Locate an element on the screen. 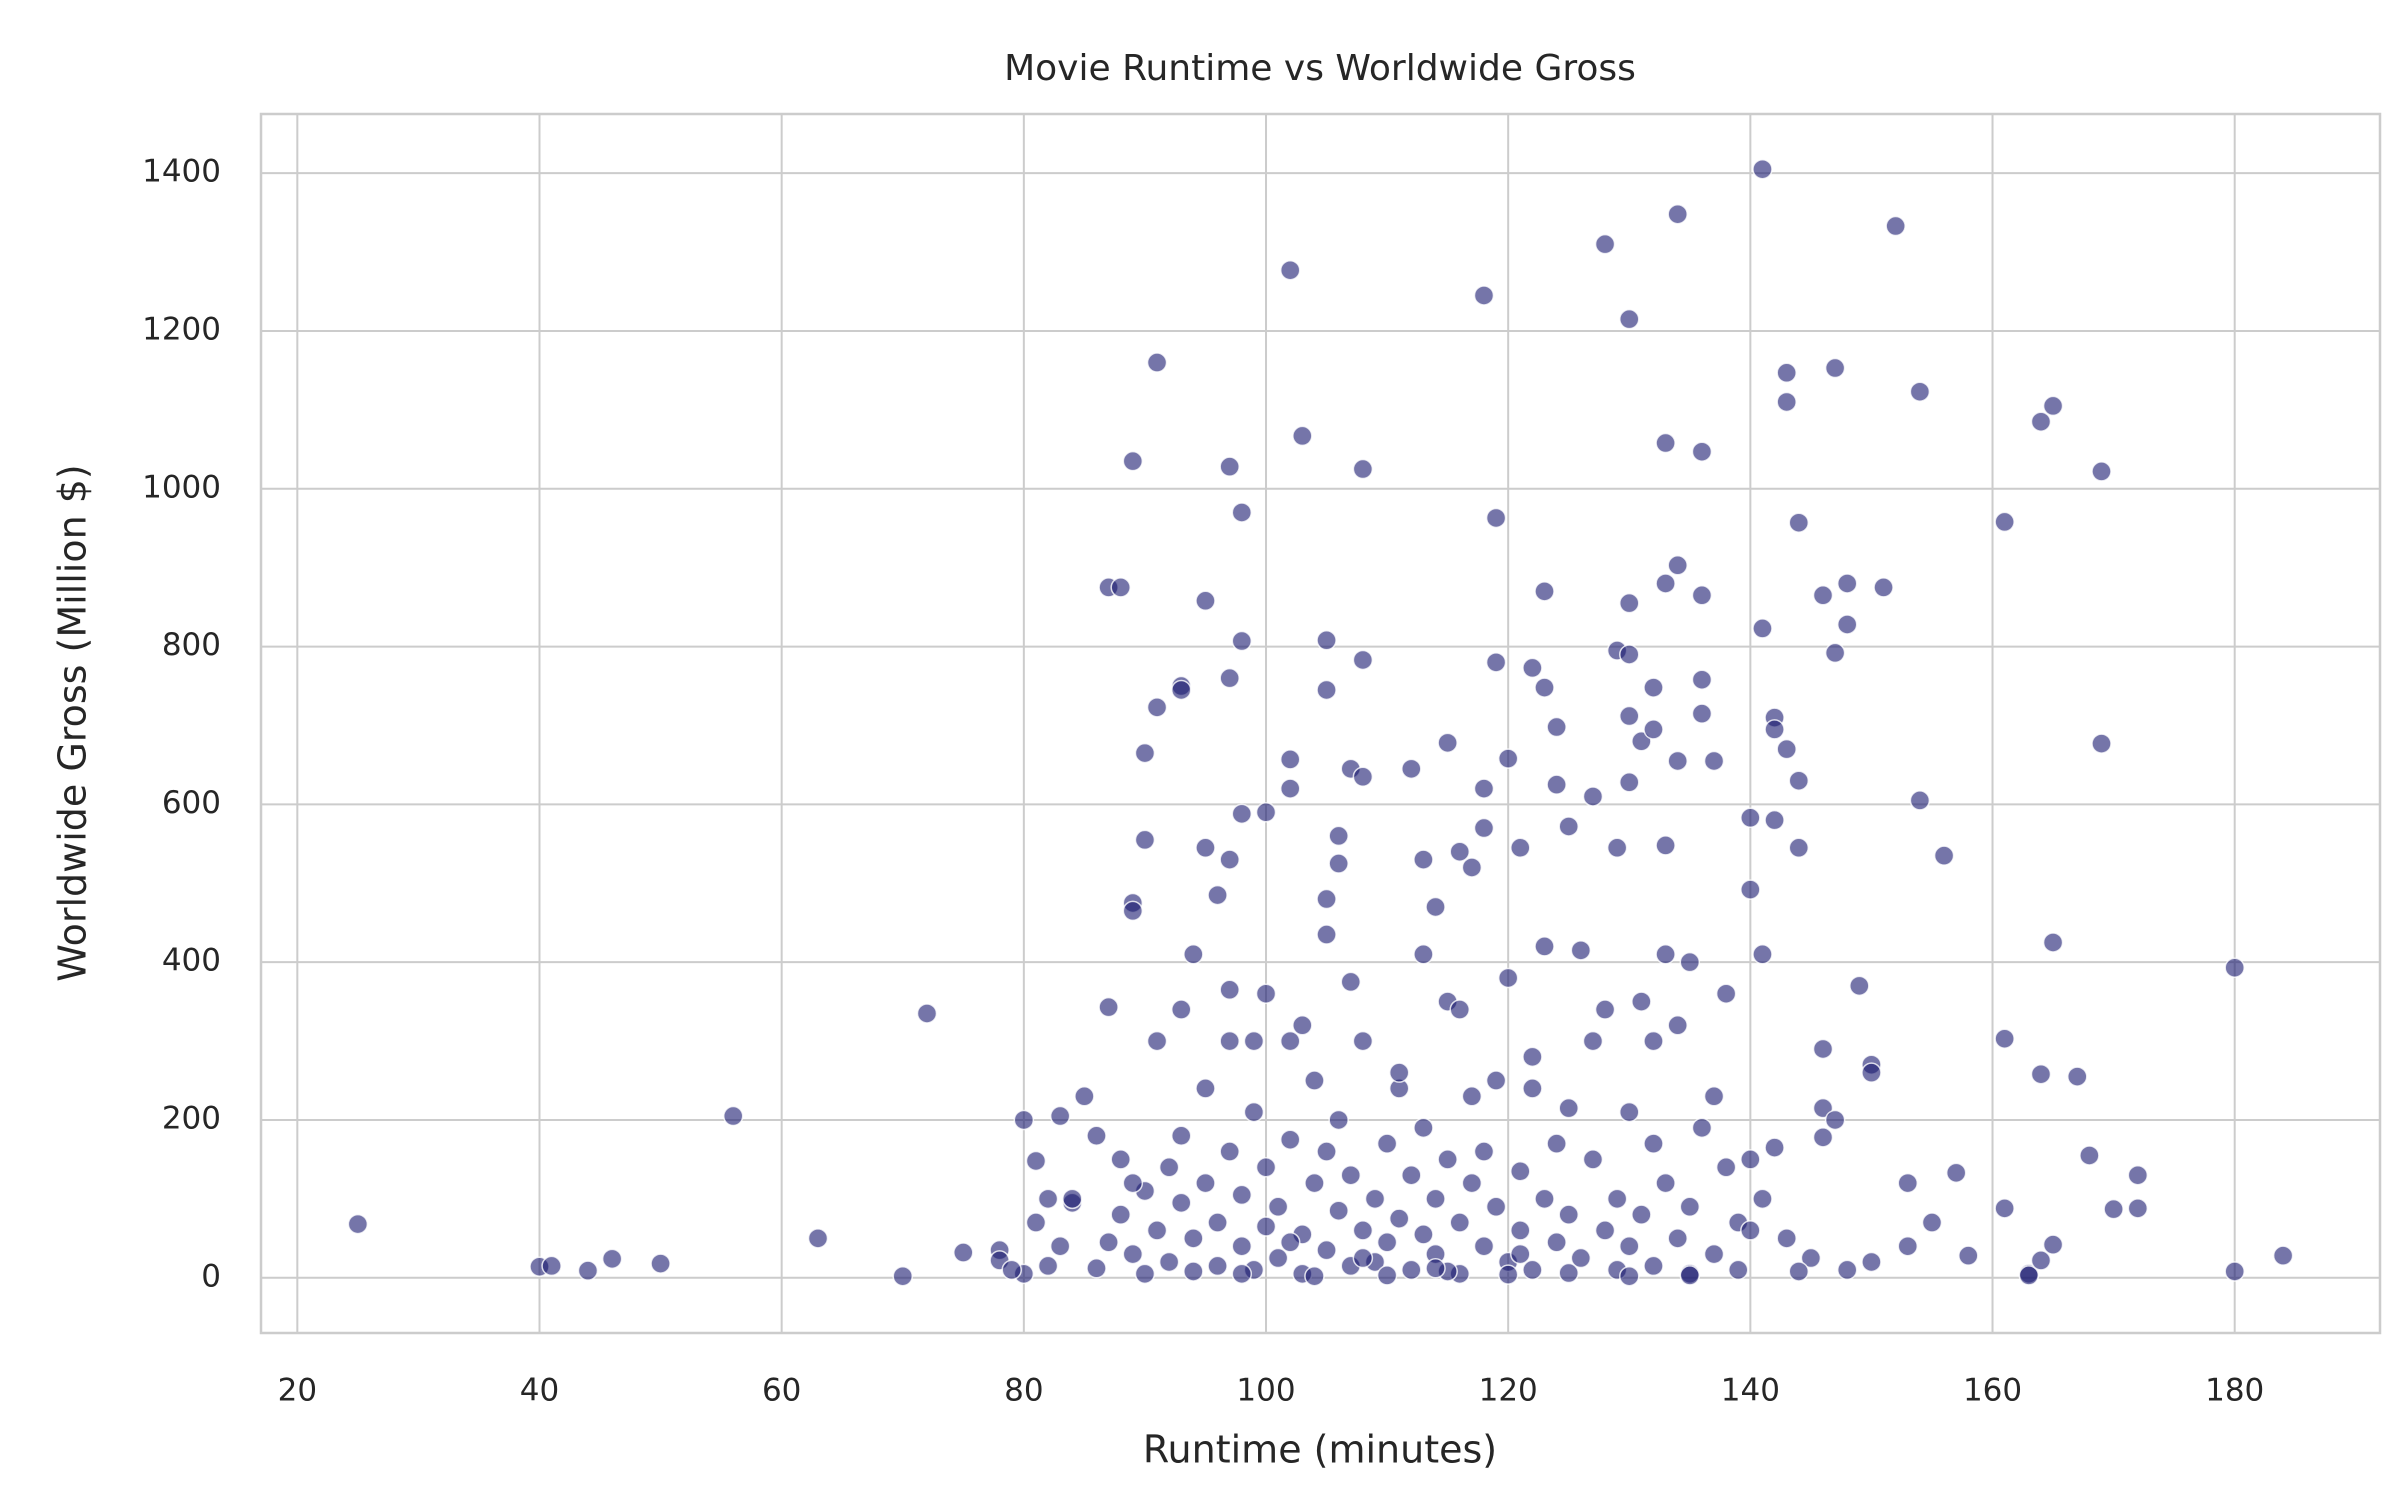 The image size is (2400, 1500). x-tick-label: 20 is located at coordinates (297, 1391).